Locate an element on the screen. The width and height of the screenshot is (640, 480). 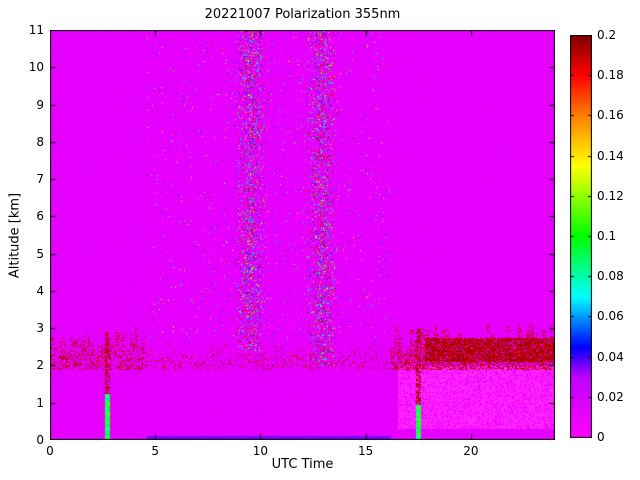
colorbar-tick-label: 0.06 is located at coordinates (610, 316).